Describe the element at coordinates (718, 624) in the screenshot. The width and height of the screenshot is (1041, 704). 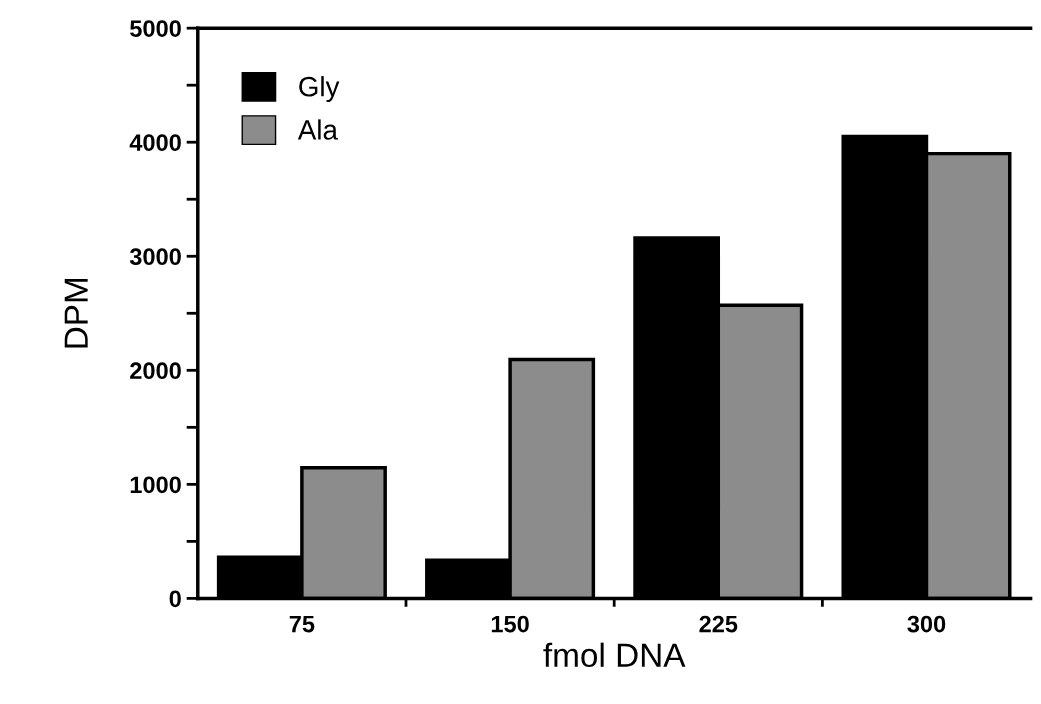
I see `x-tick-label: 225` at that location.